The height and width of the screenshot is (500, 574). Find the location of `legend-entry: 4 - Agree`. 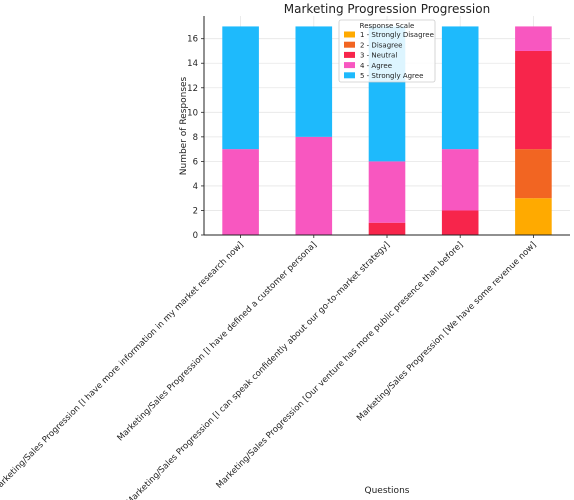

legend-entry: 4 - Agree is located at coordinates (376, 66).